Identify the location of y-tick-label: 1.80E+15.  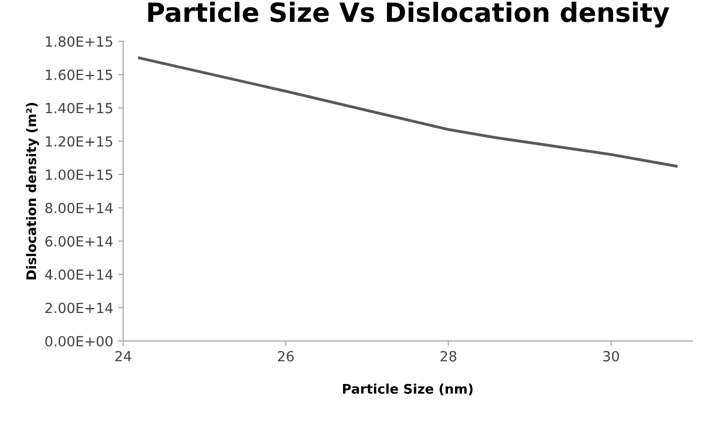
(79, 41).